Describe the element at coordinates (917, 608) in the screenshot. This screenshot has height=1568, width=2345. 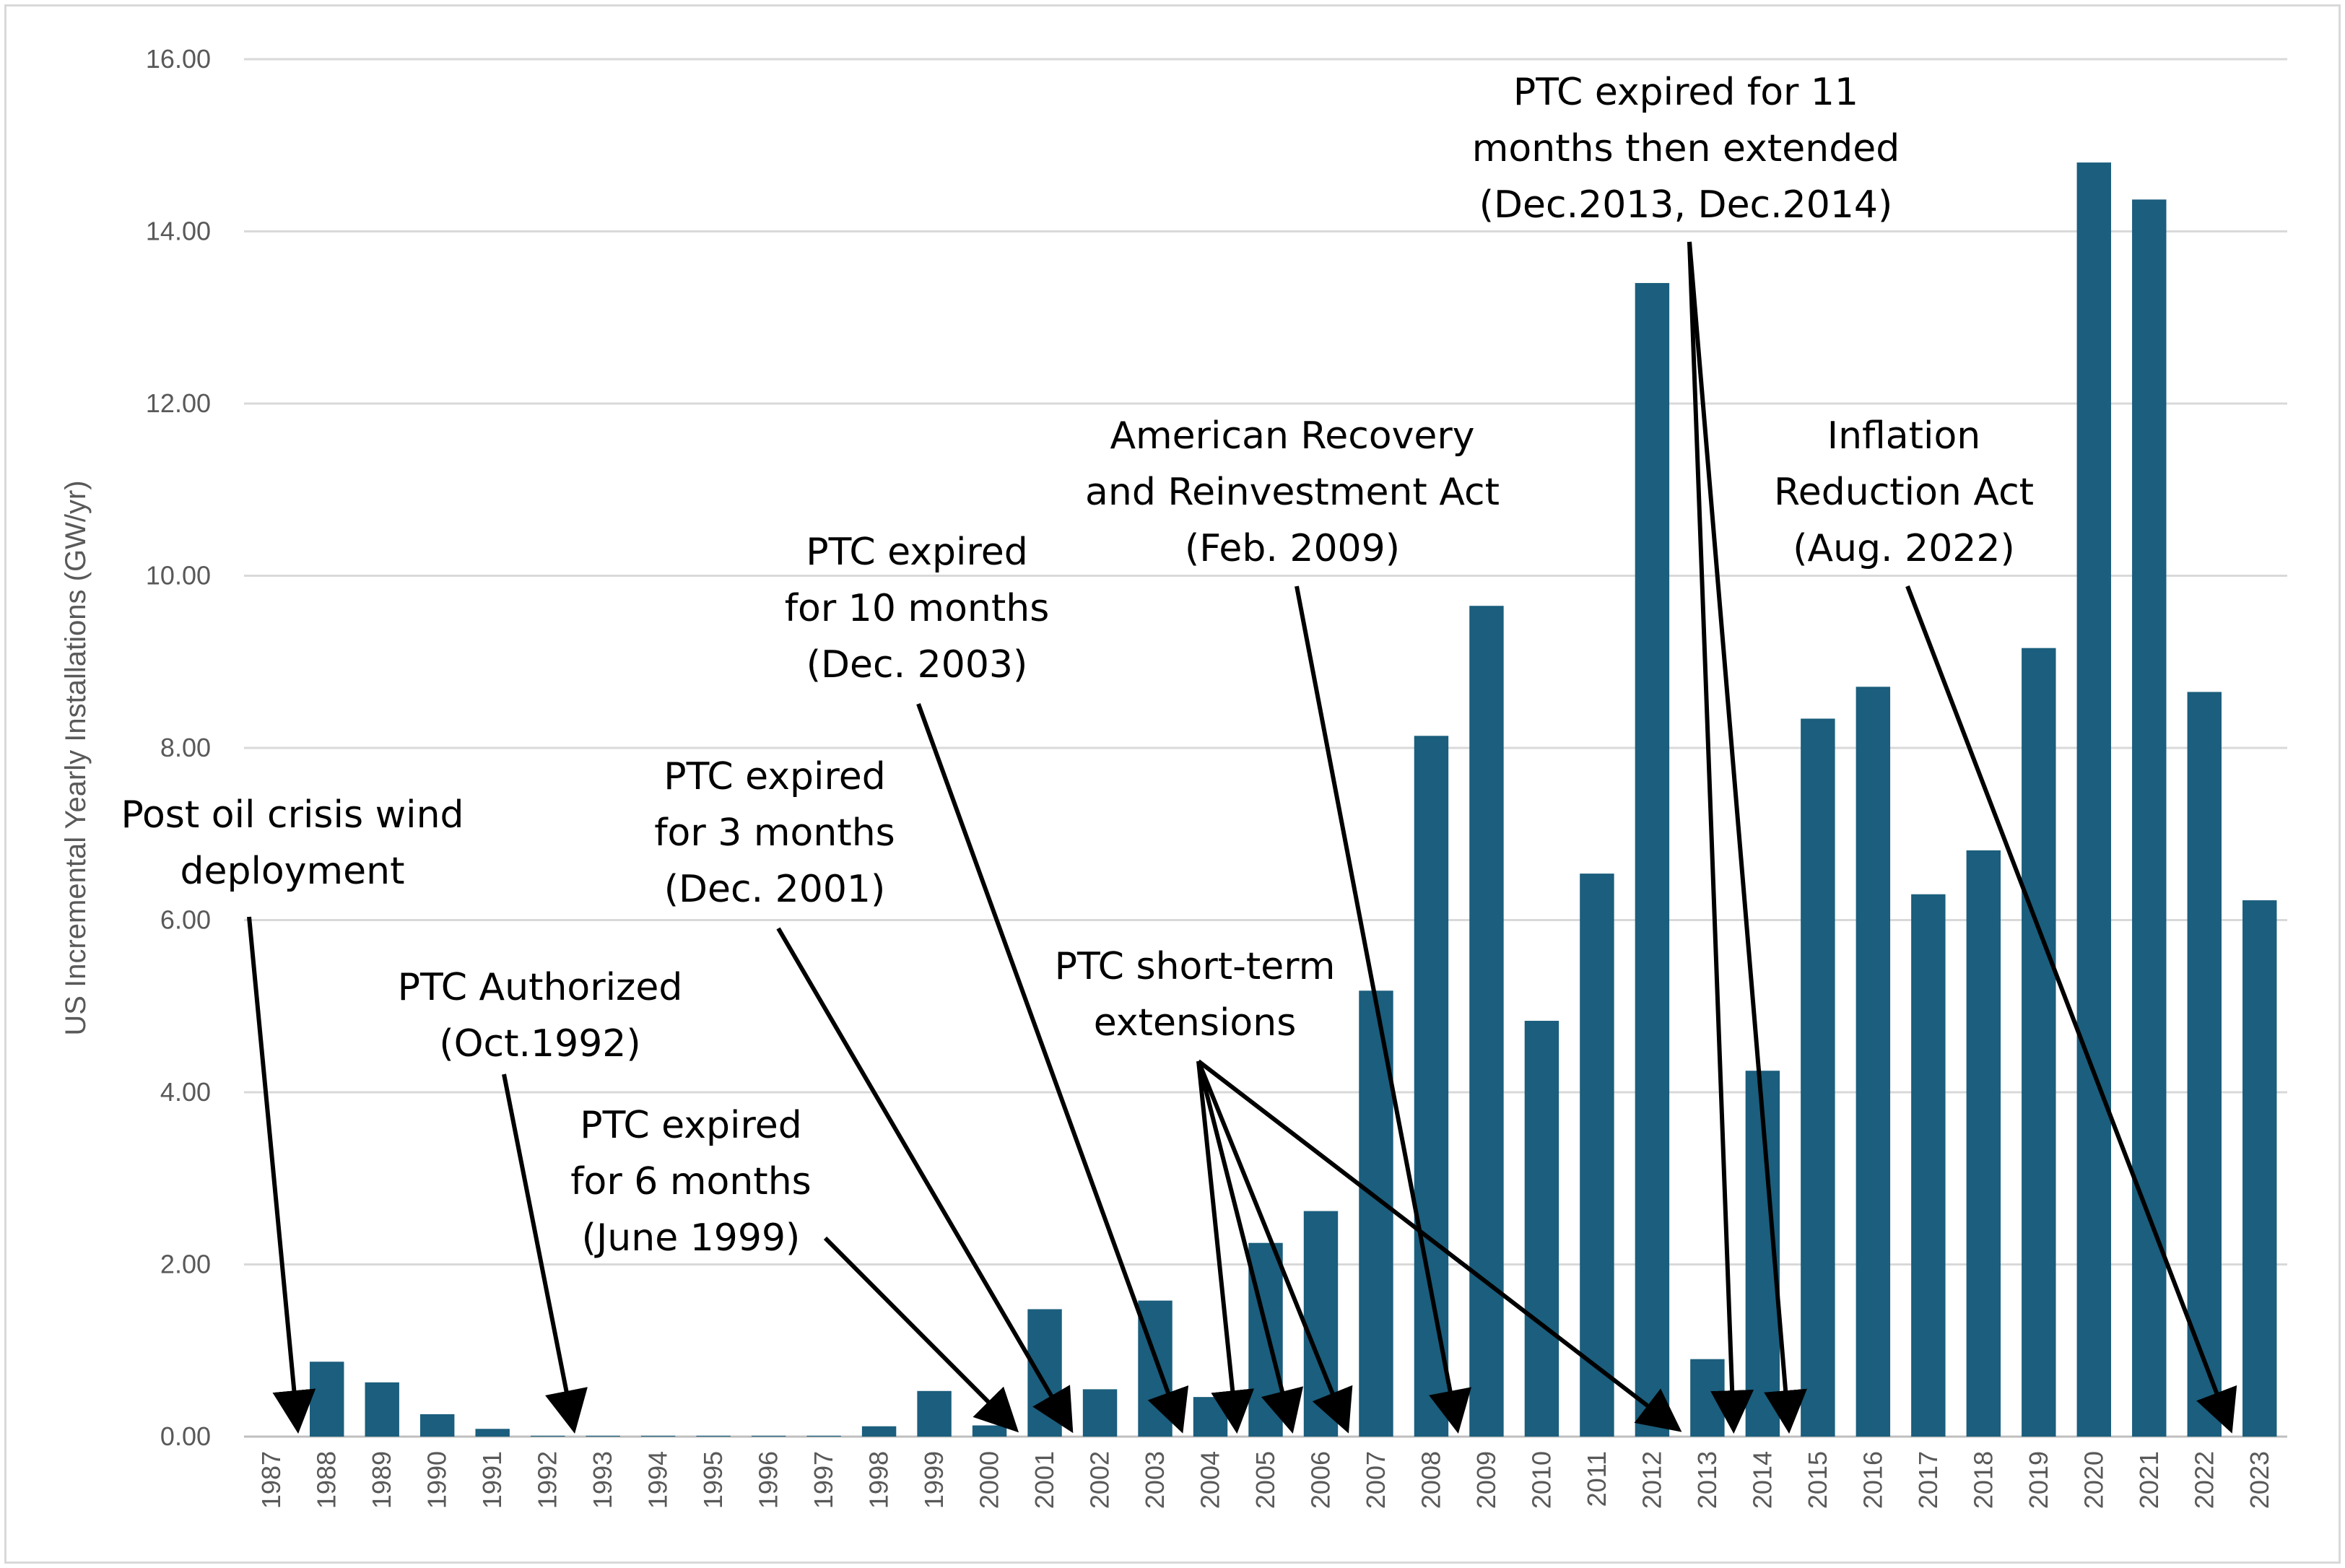
I see `annotation-text: for 10 months` at that location.